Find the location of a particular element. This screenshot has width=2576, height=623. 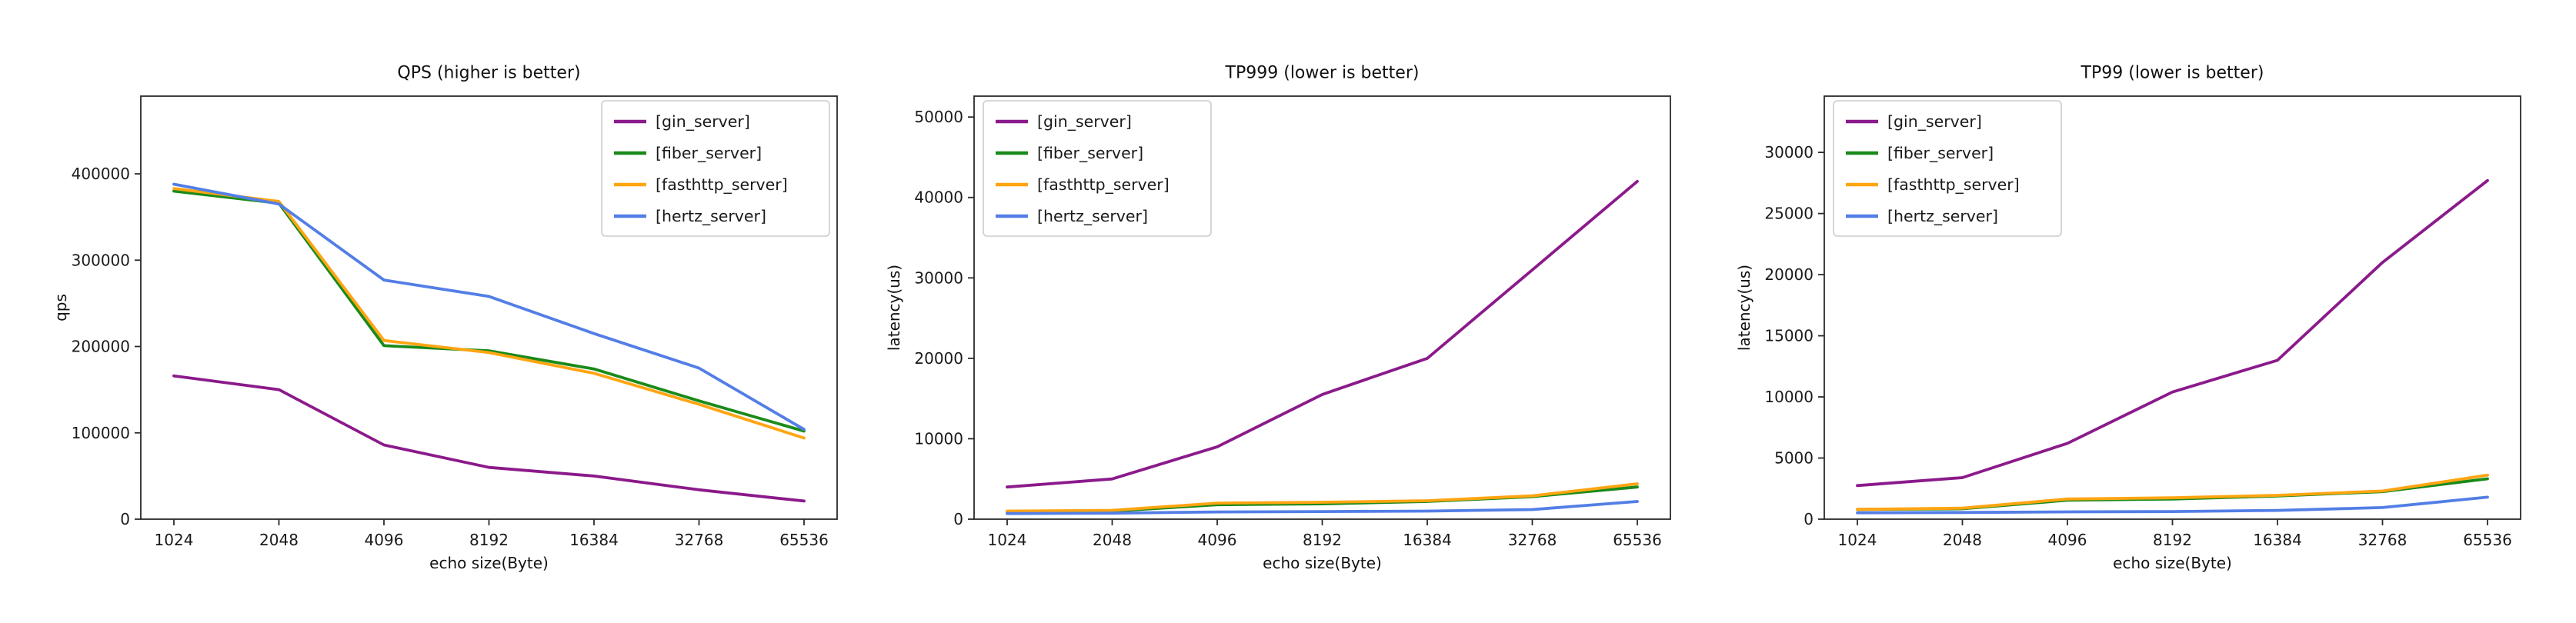

y-axis-label-qps: qps is located at coordinates (61, 308).